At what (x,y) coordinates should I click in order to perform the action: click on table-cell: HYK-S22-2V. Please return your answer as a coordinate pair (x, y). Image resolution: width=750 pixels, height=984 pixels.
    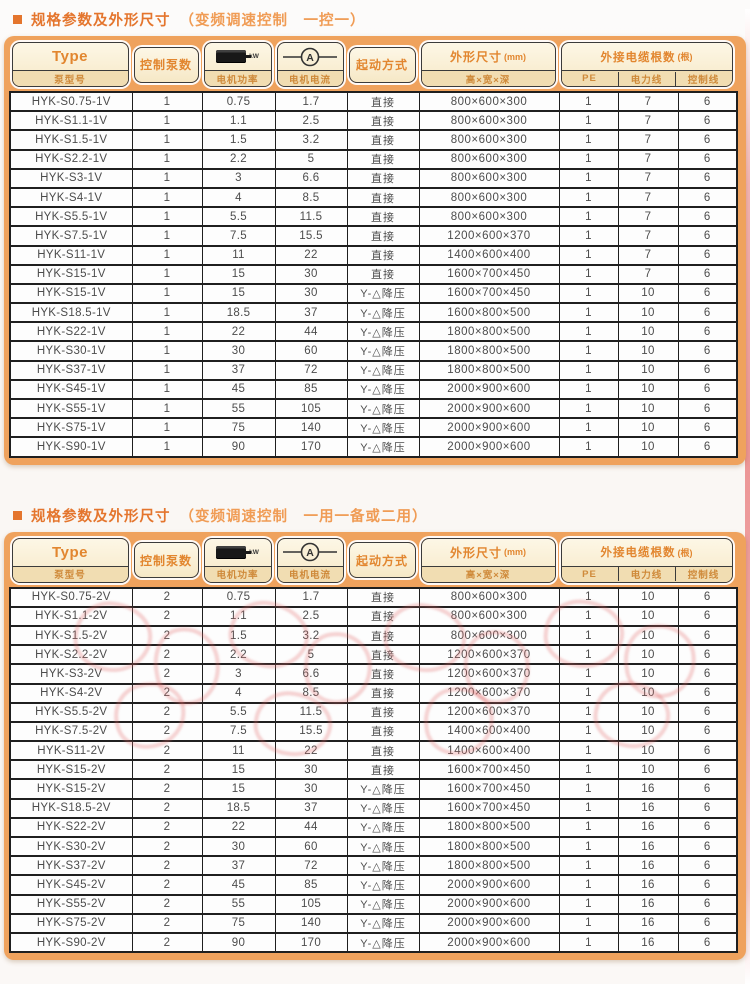
    Looking at the image, I should click on (71, 827).